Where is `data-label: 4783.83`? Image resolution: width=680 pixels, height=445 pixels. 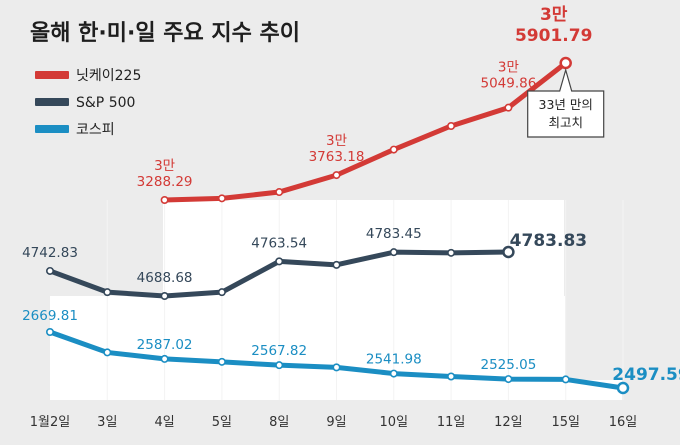 data-label: 4783.83 is located at coordinates (548, 241).